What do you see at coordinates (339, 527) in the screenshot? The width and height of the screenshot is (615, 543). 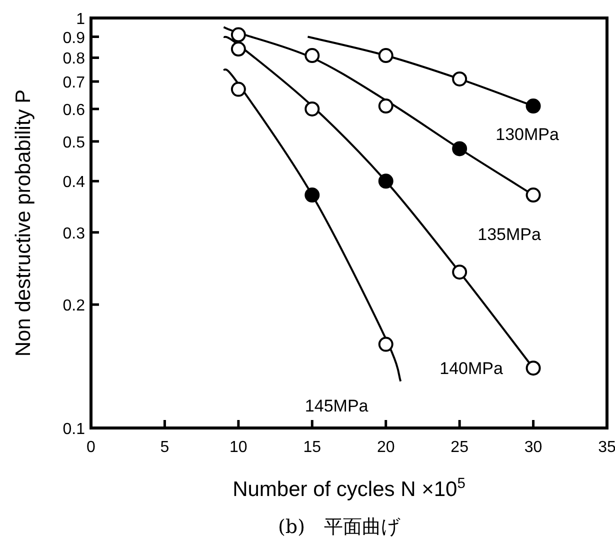 I see `text: (b) 平面曲げ` at bounding box center [339, 527].